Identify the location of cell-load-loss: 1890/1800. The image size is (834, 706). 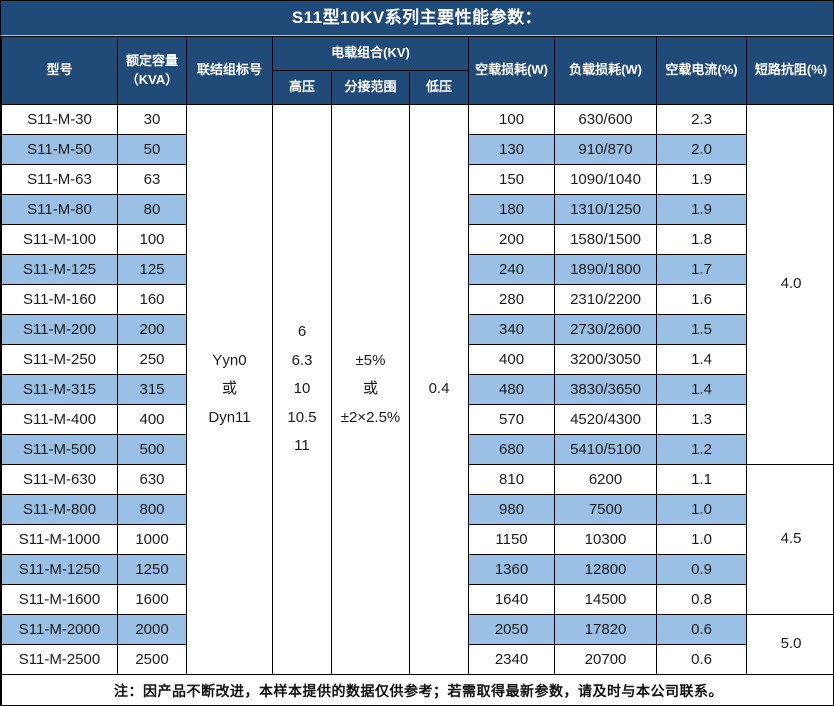
(606, 269).